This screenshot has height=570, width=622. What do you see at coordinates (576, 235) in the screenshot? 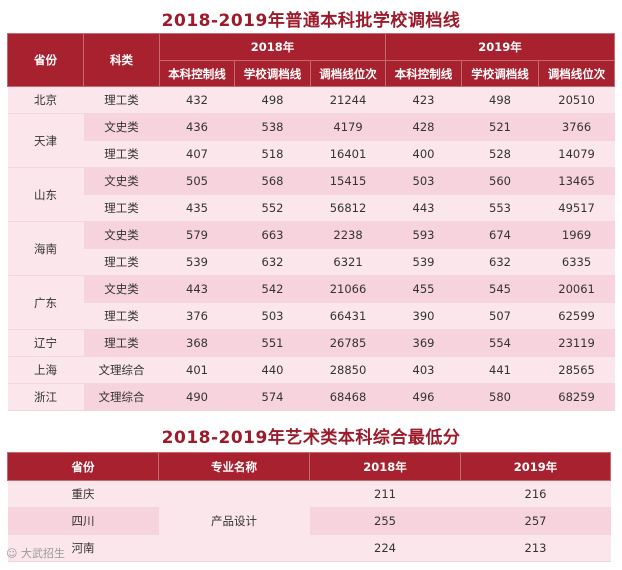
I see `value-cell: 1969` at bounding box center [576, 235].